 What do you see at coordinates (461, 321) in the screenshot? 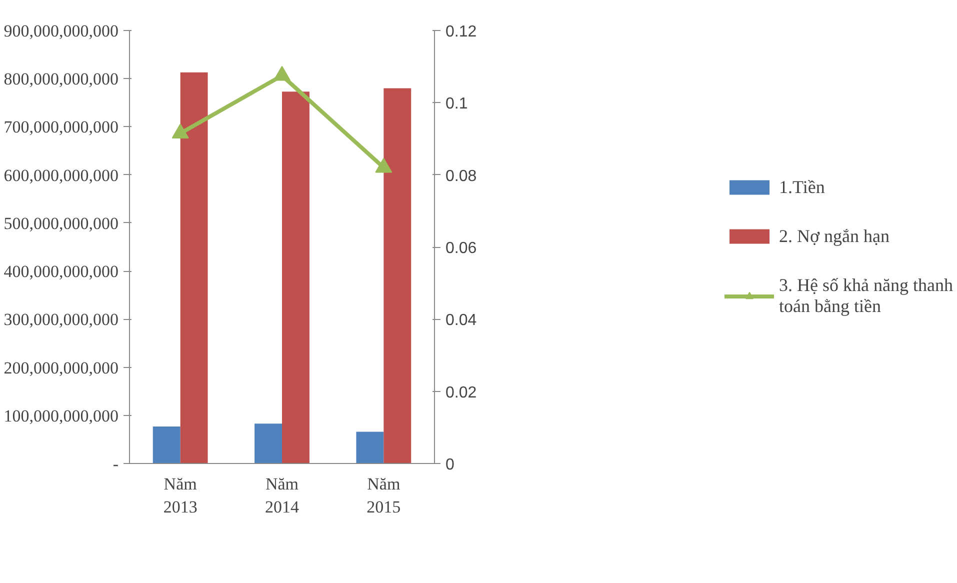
I see `y2-tick-label: 0.04` at bounding box center [461, 321].